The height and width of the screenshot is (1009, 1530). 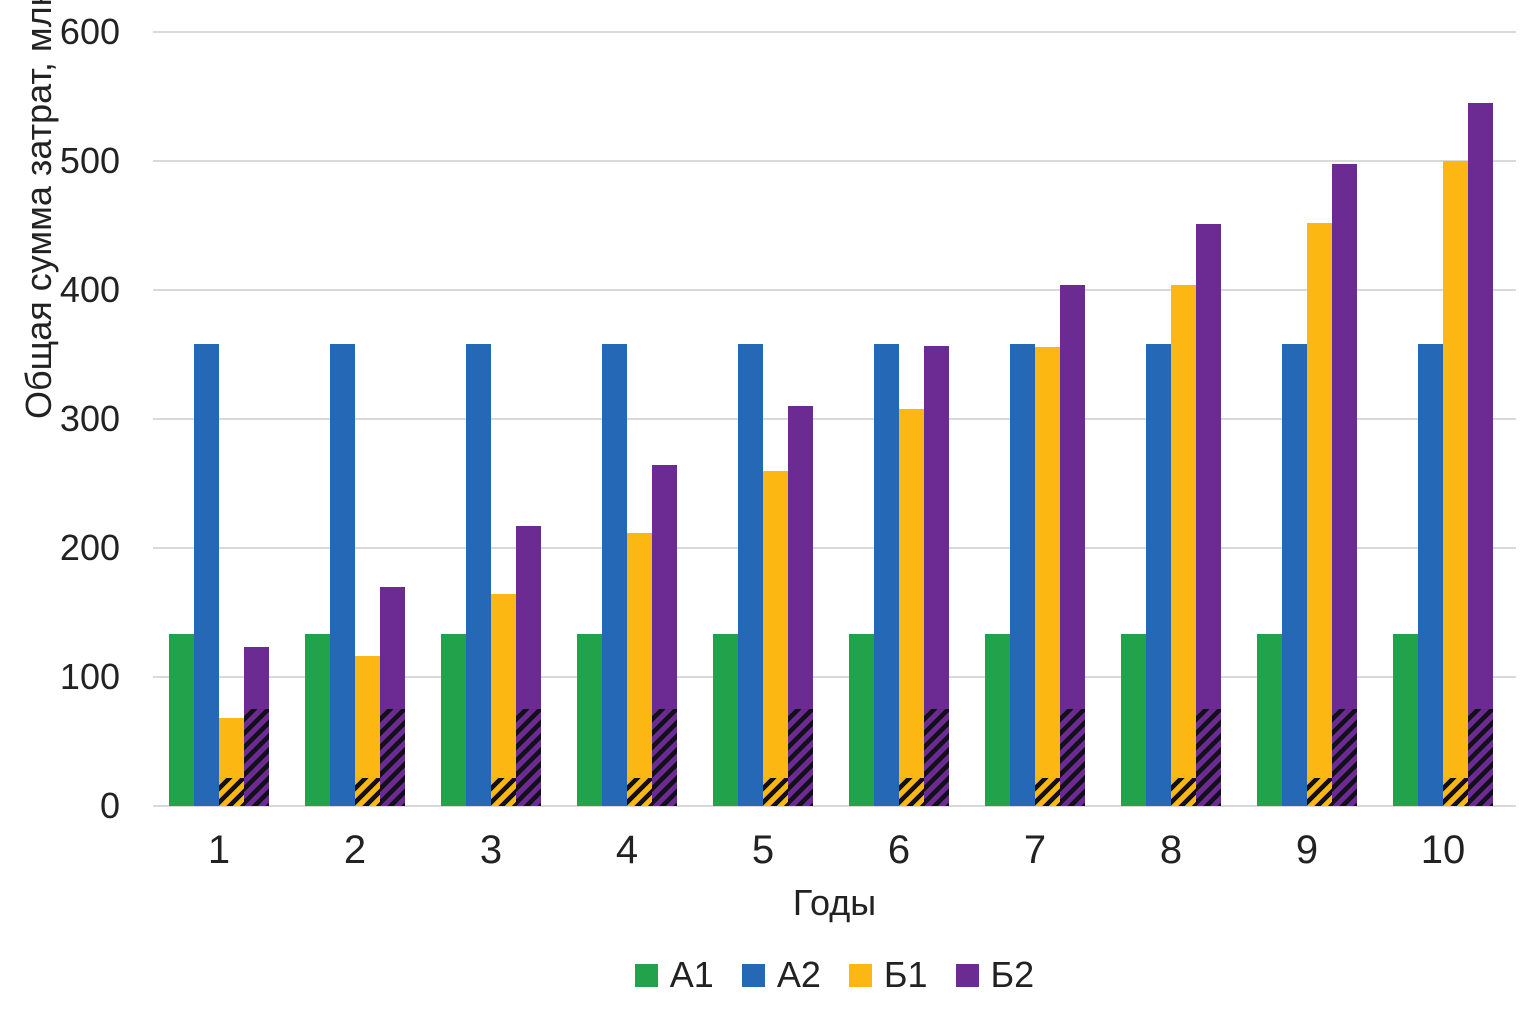 What do you see at coordinates (89, 418) in the screenshot?
I see `y-tick-label-300: 300` at bounding box center [89, 418].